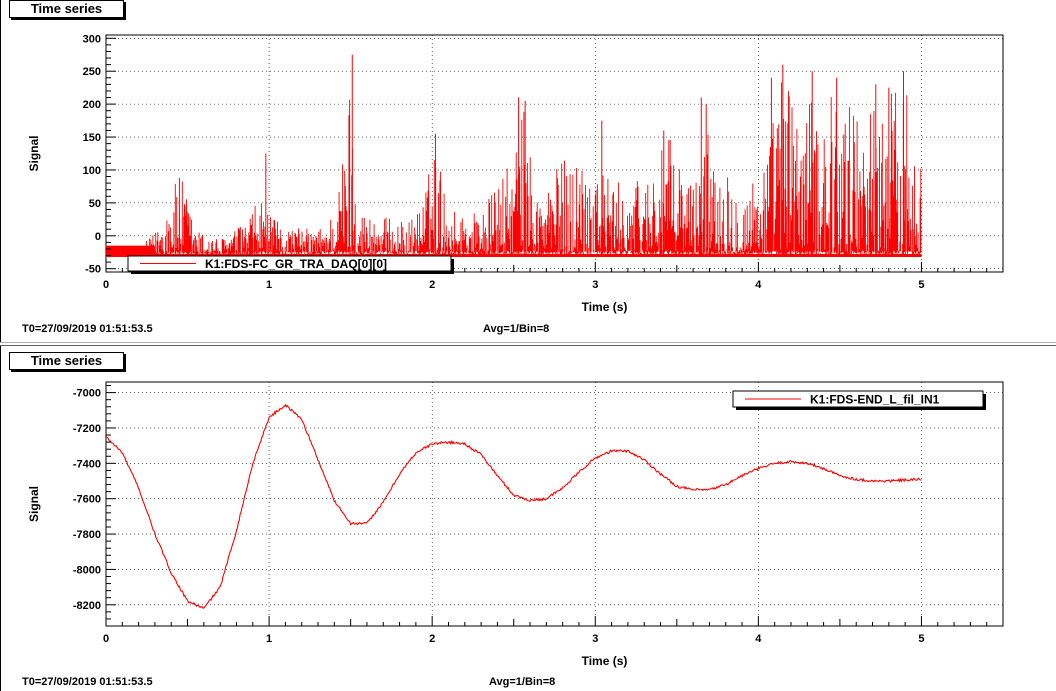  I want to click on y-tick-label: -7600, so click(87, 500).